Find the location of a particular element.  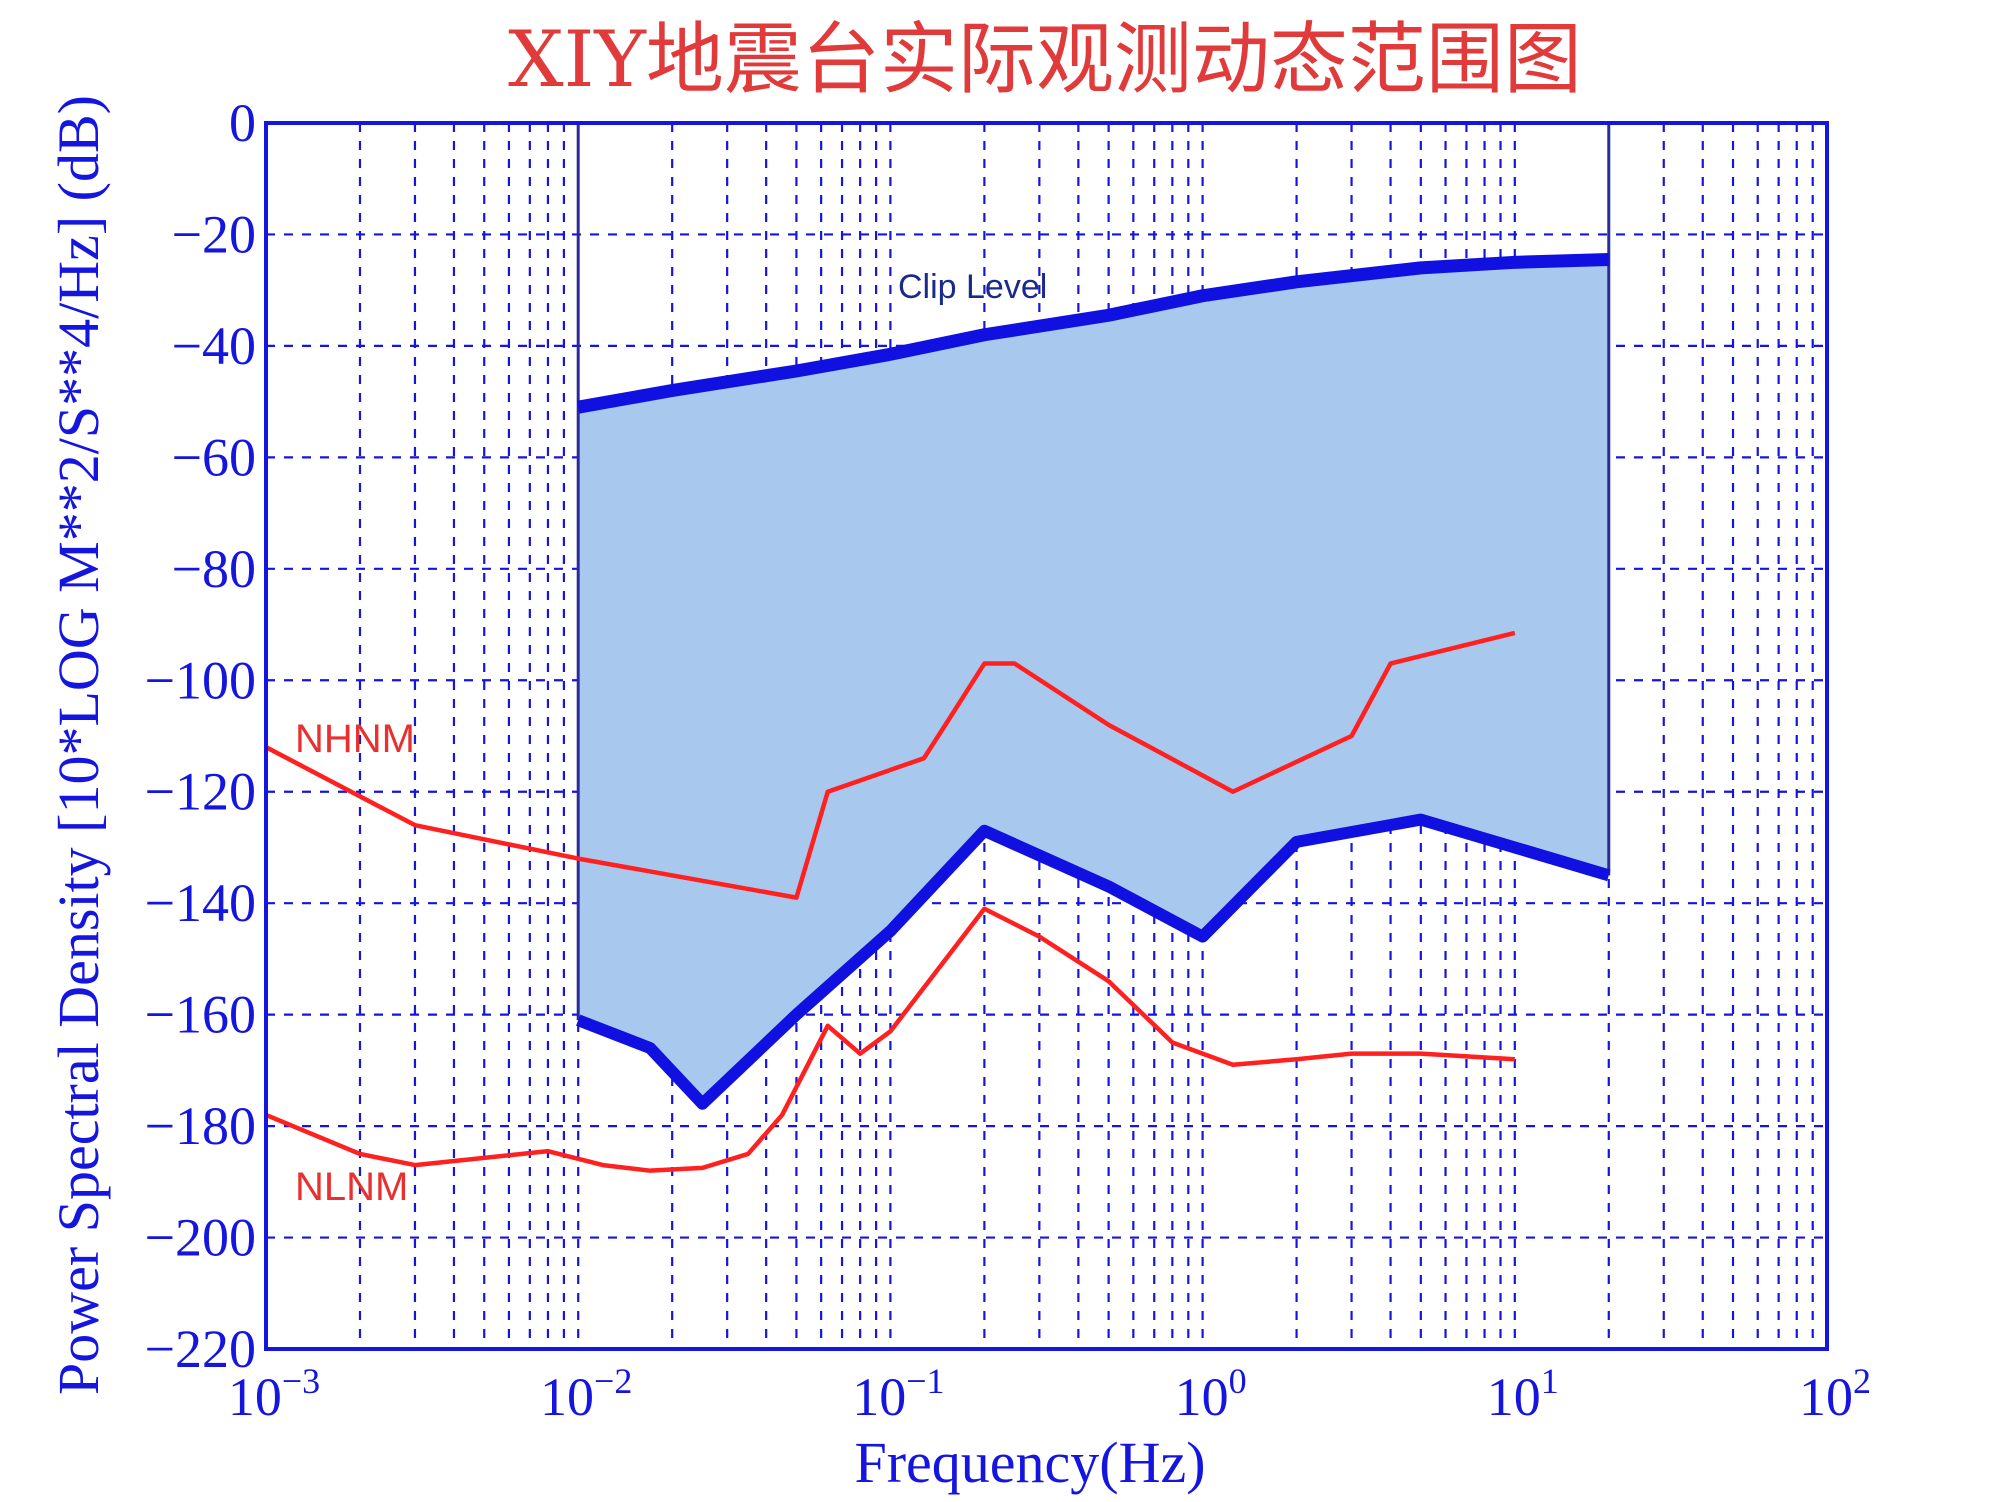

y-tick-label: 0 is located at coordinates (242, 123).